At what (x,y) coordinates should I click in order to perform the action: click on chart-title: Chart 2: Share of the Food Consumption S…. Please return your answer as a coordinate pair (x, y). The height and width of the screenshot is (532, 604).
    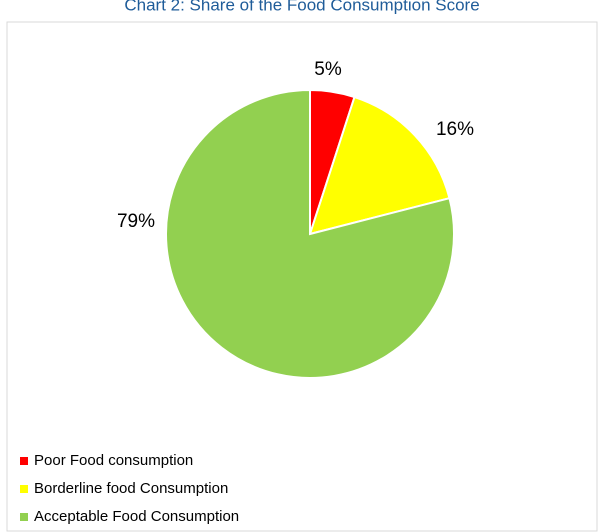
    Looking at the image, I should click on (301, 7).